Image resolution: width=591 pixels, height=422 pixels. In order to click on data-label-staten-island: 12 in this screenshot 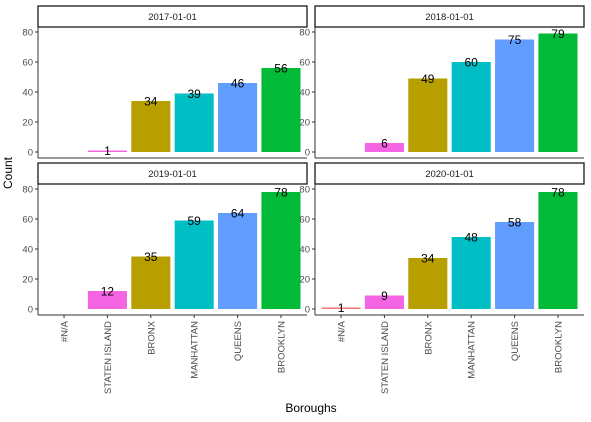, I will do `click(108, 292)`.